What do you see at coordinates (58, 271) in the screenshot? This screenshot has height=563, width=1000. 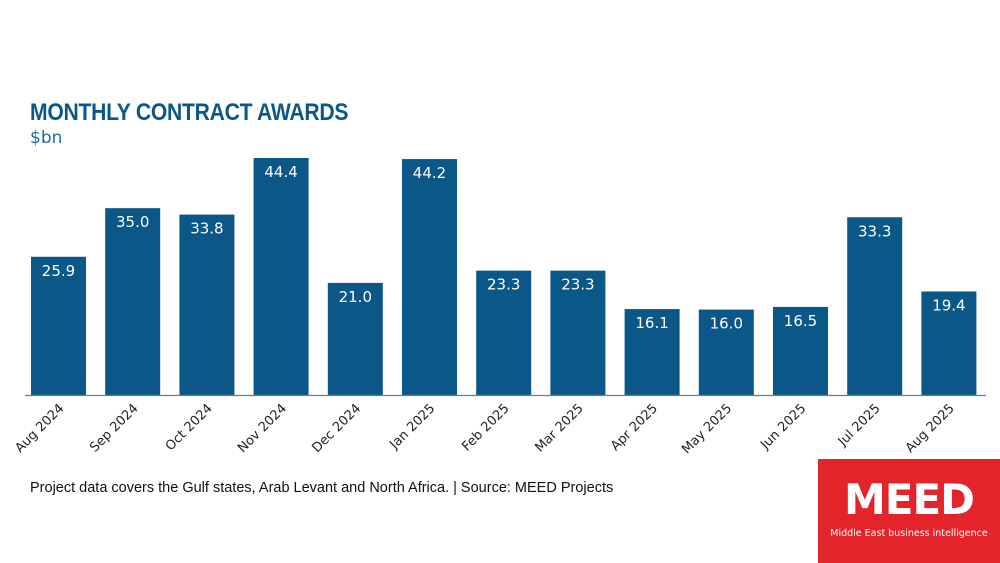 I see `data-label: 25.9` at bounding box center [58, 271].